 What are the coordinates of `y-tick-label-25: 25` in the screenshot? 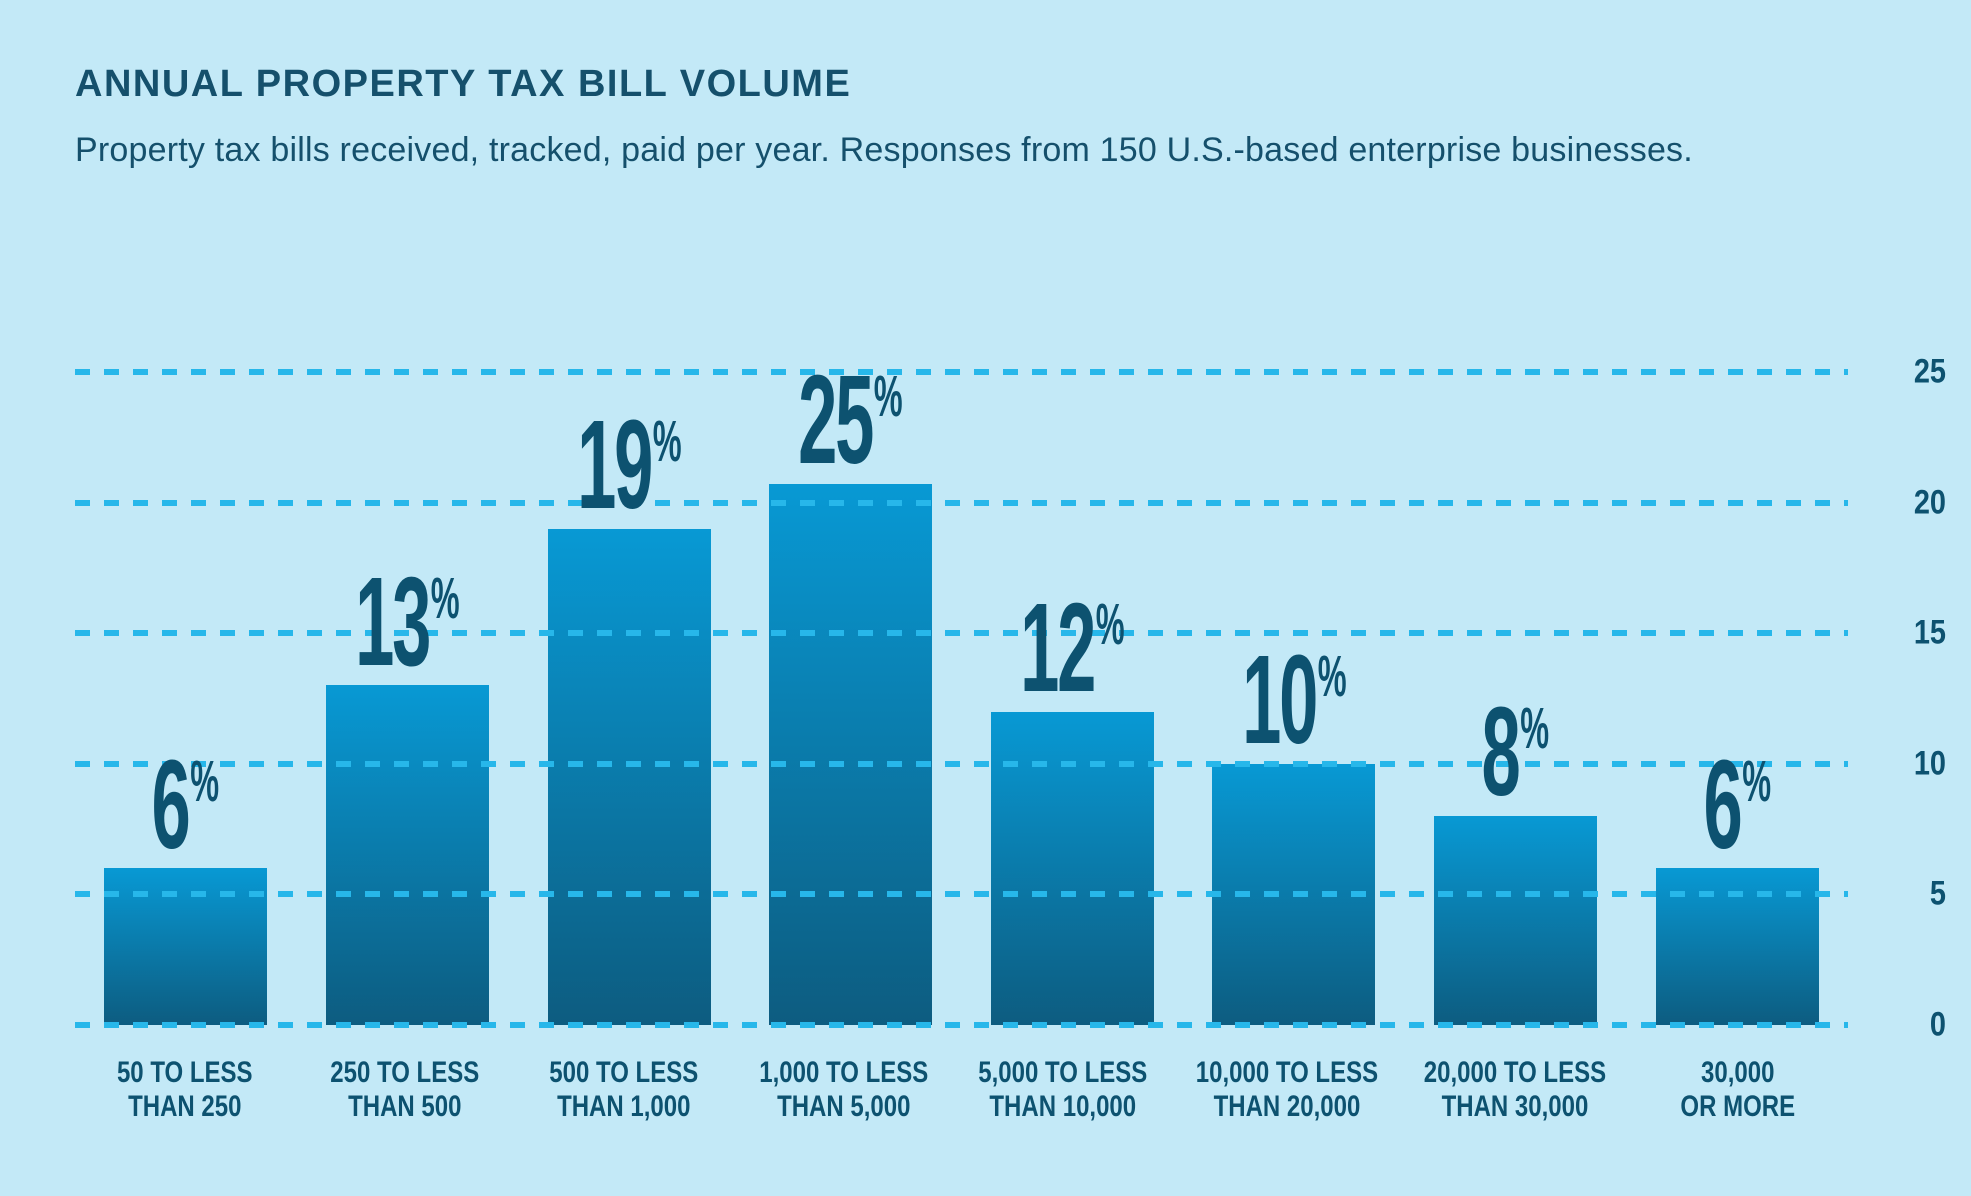 It's located at (1929, 371).